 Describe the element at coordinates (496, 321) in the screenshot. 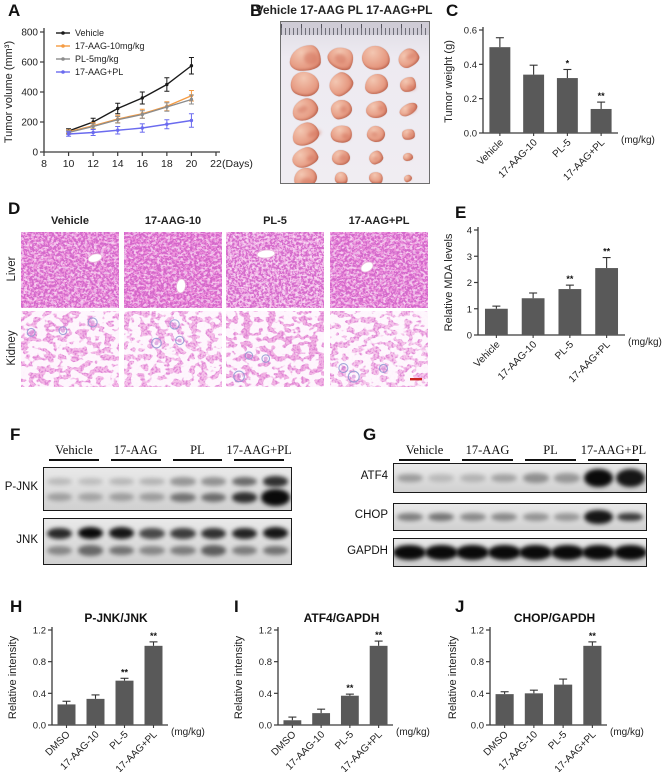

I see `bar-Vehicle` at that location.